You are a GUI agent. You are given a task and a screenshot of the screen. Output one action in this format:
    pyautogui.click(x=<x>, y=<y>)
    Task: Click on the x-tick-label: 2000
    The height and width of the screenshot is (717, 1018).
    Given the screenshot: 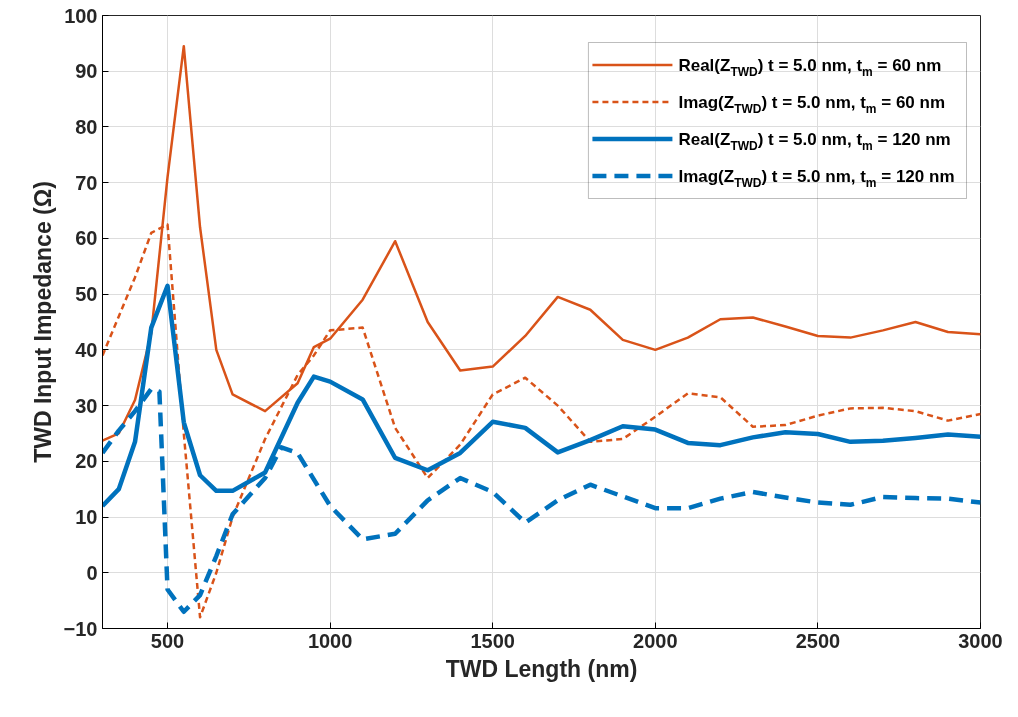 What is the action you would take?
    pyautogui.click(x=655, y=640)
    